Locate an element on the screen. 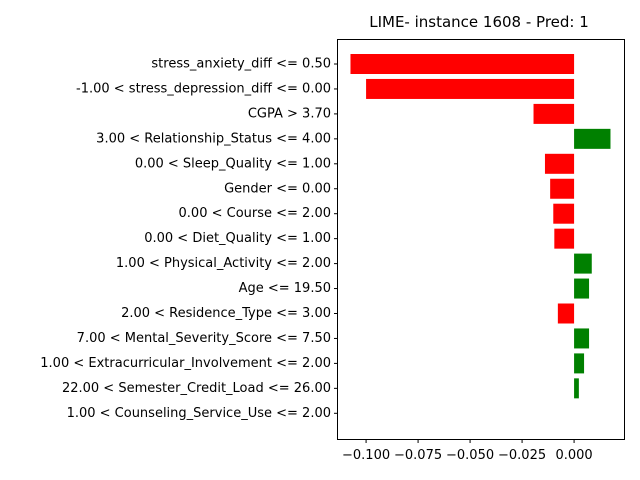  x-tick-label: −0.075 is located at coordinates (418, 455).